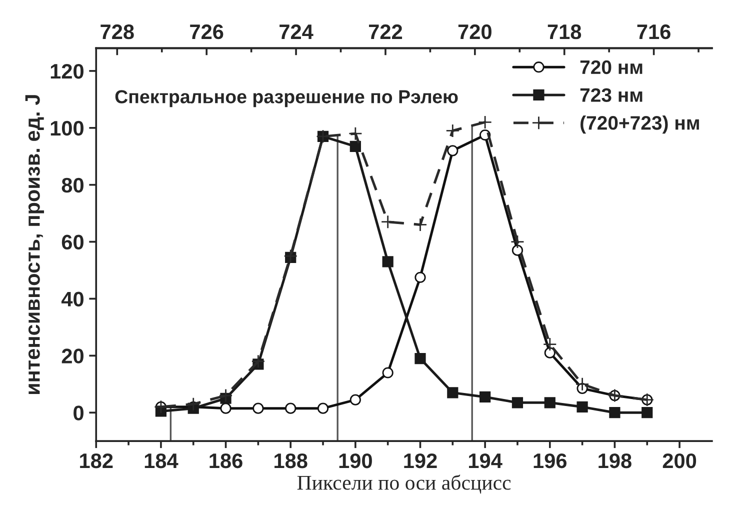  I want to click on legend-label: 723 нм, so click(611, 95).